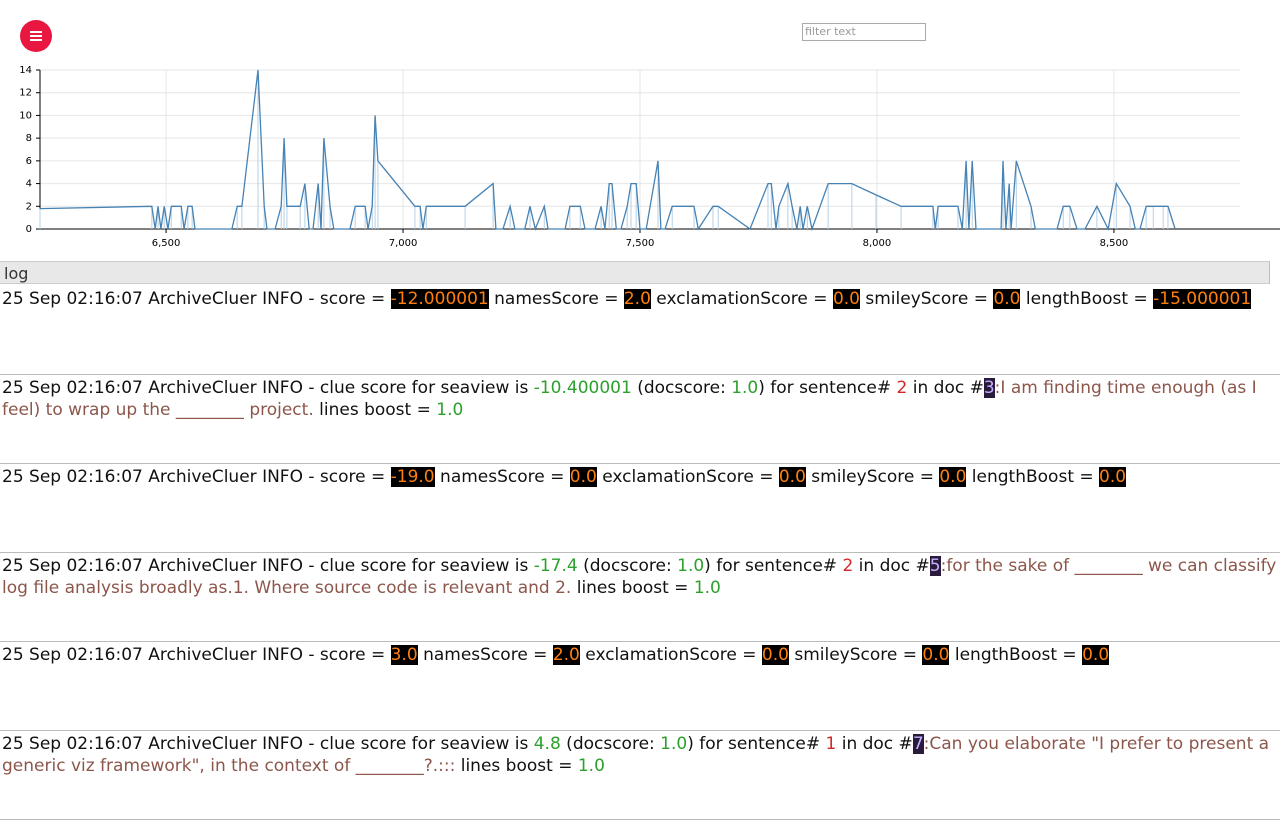 This screenshot has width=1280, height=820. Describe the element at coordinates (918, 744) in the screenshot. I see `log-text: 7` at that location.